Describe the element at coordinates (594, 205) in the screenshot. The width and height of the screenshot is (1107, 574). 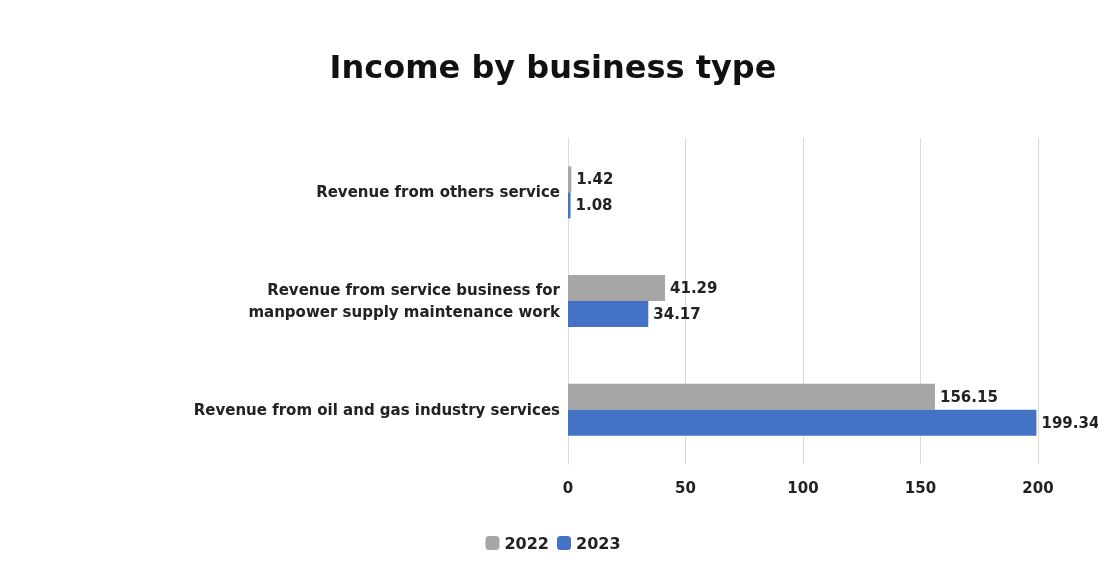
I see `data-label: 1.08` at that location.